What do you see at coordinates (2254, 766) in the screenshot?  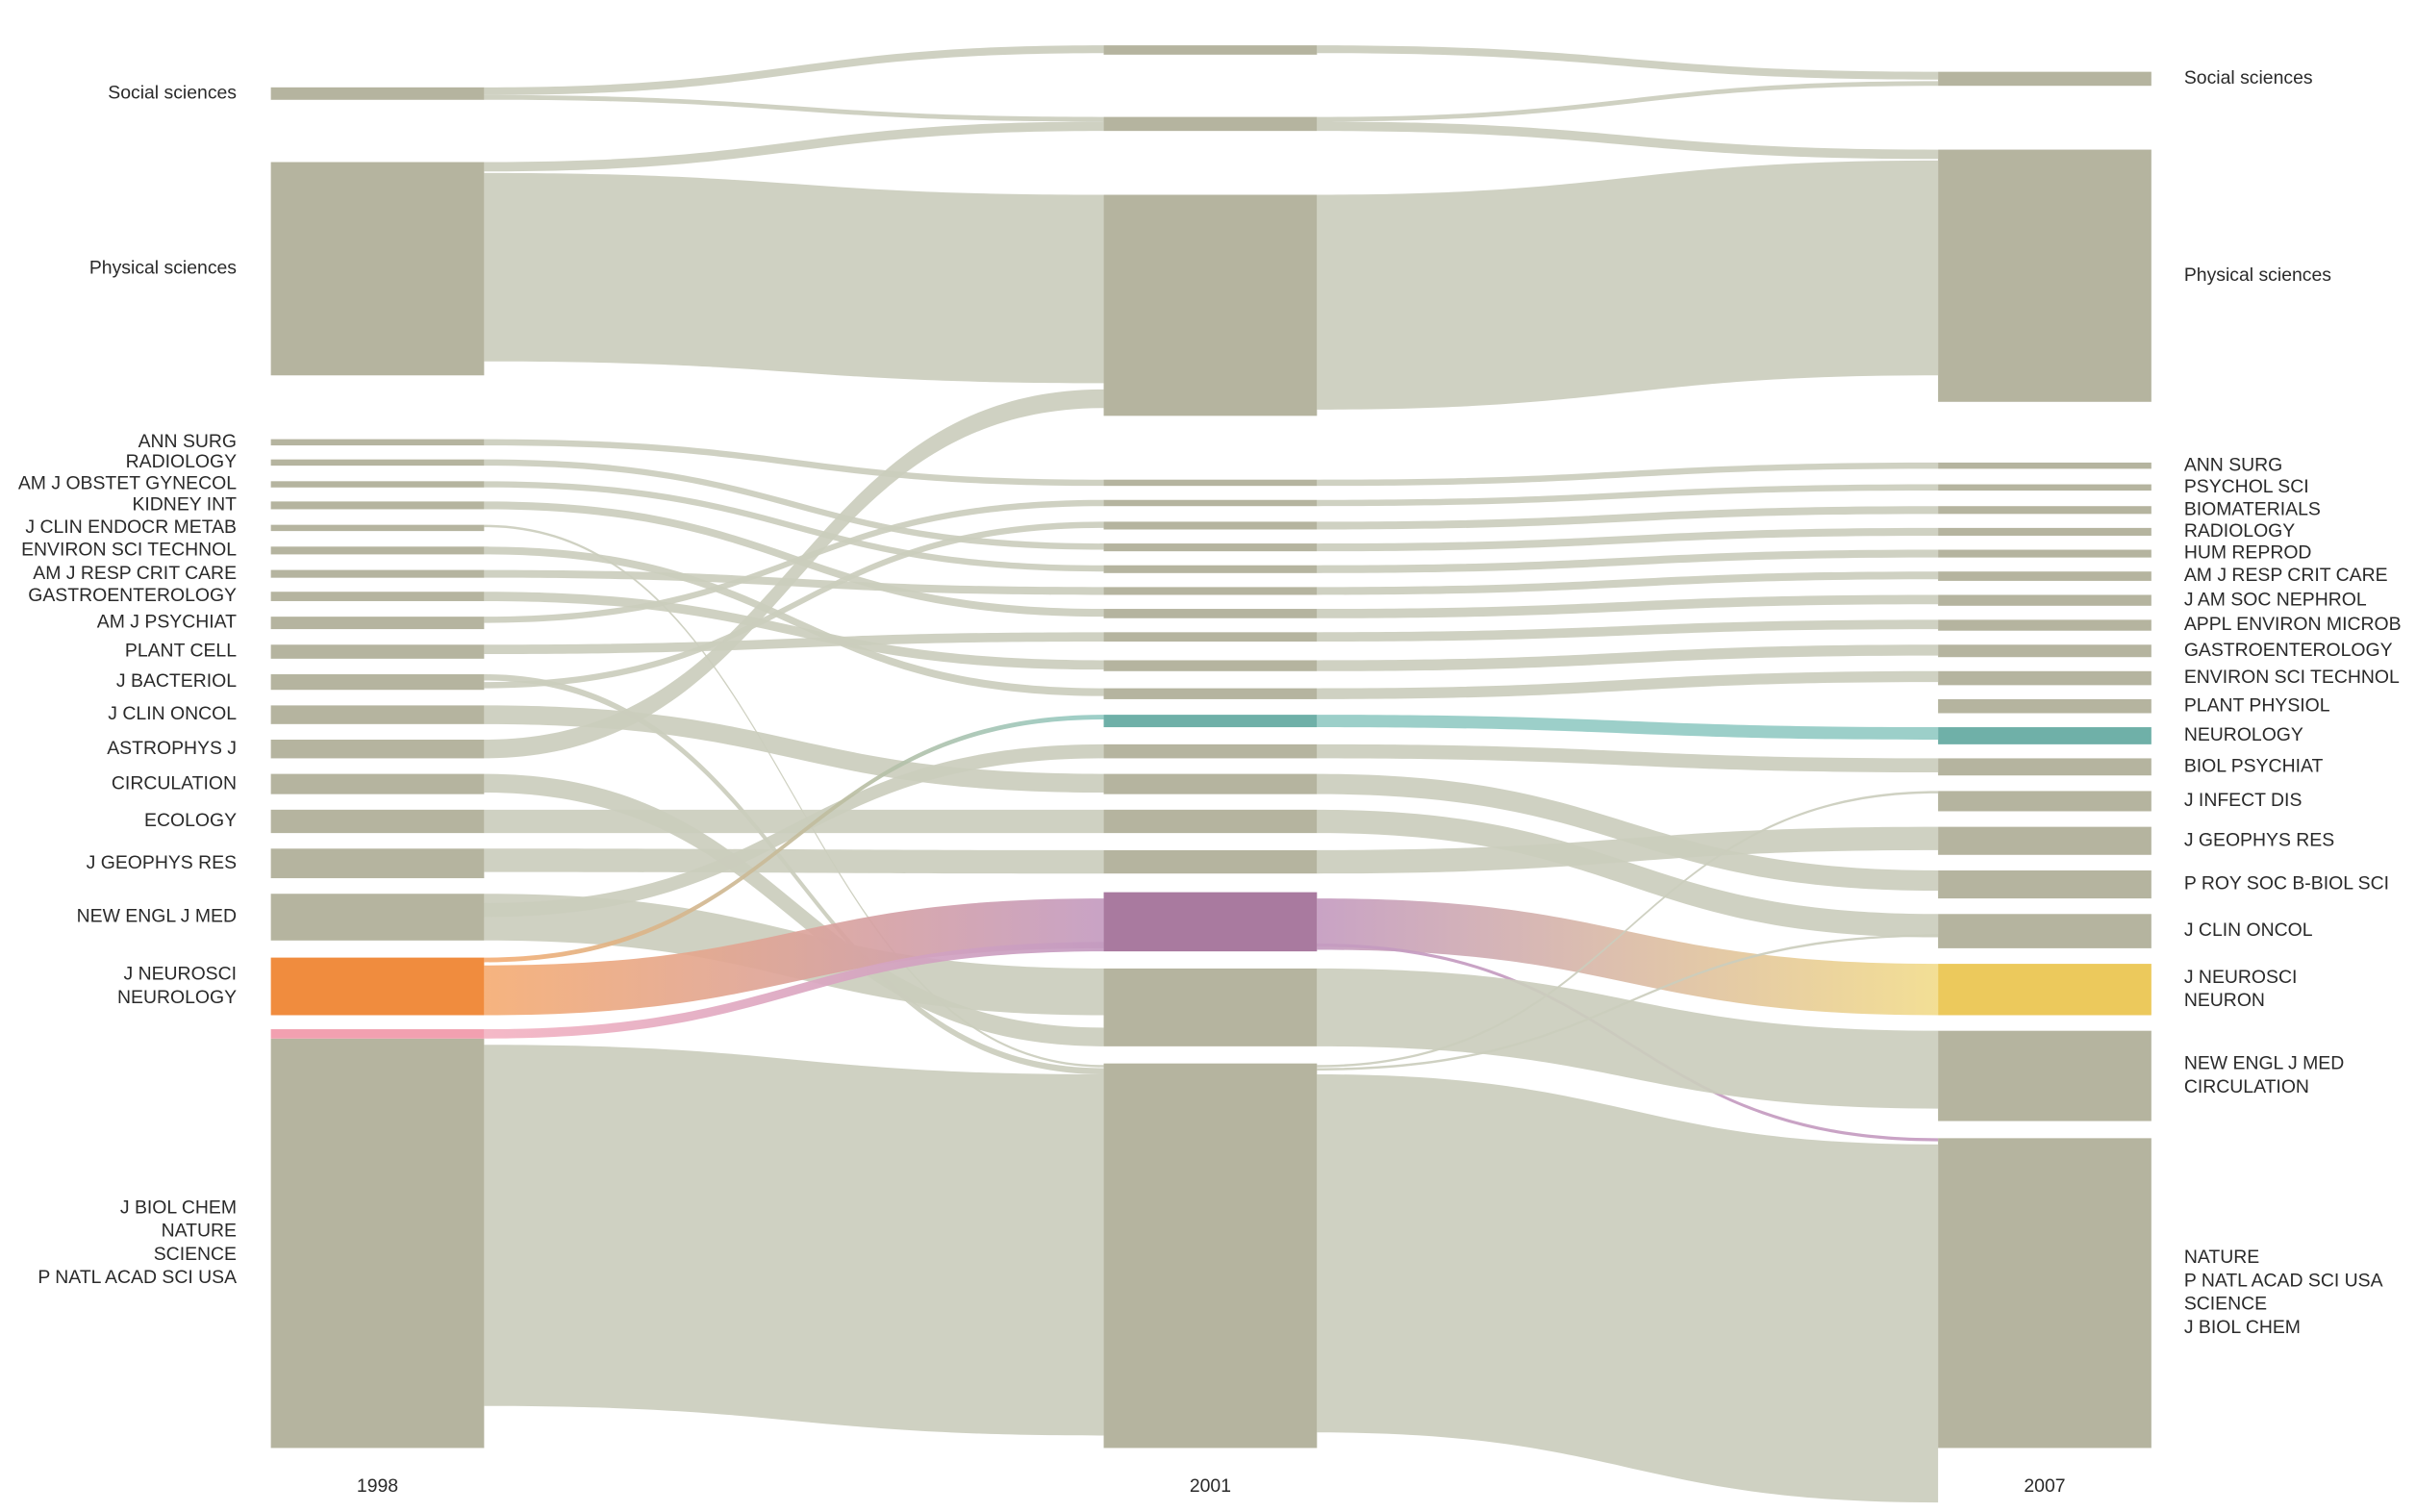 I see `module-label: BIOL PSYCHIAT` at bounding box center [2254, 766].